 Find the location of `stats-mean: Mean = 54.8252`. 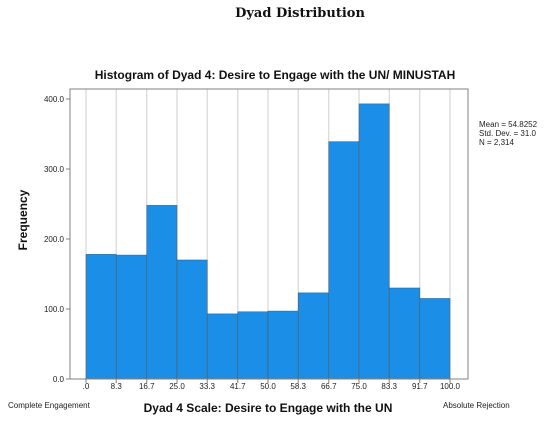

stats-mean: Mean = 54.8252 is located at coordinates (508, 124).